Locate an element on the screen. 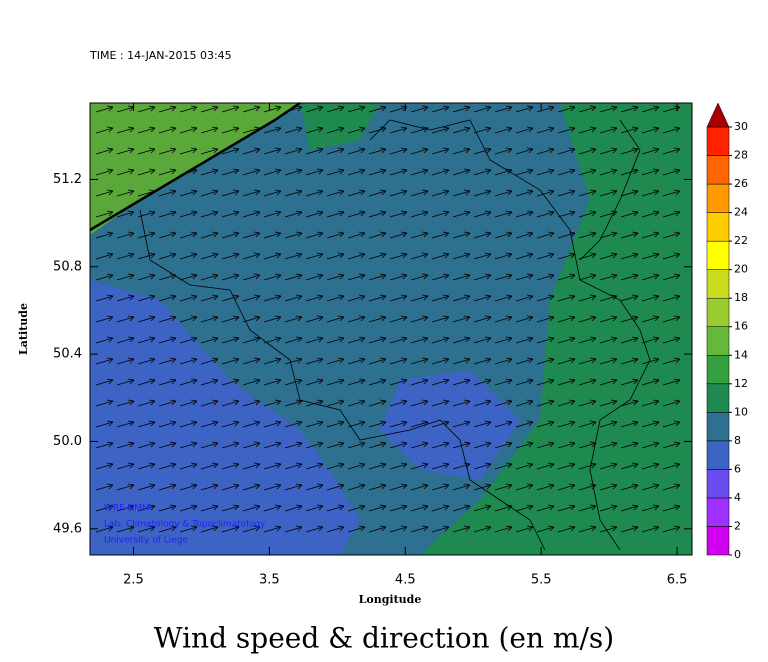  x-tick-label: 6.5 is located at coordinates (677, 580).